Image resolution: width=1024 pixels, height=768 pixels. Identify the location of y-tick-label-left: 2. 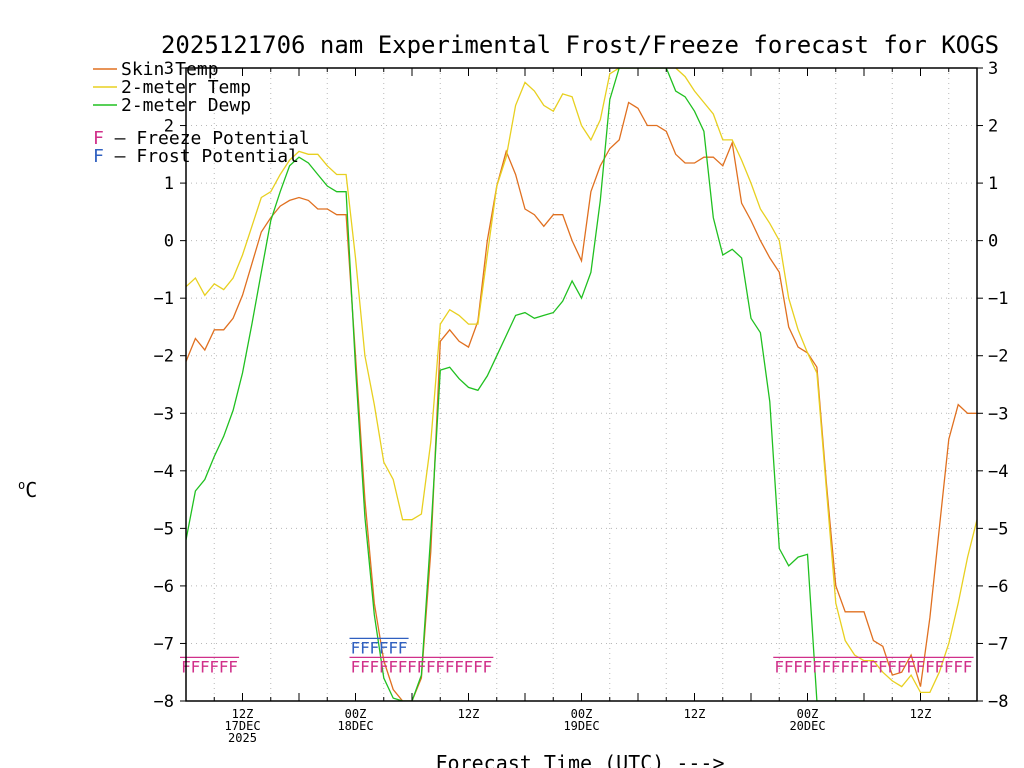
(169, 127).